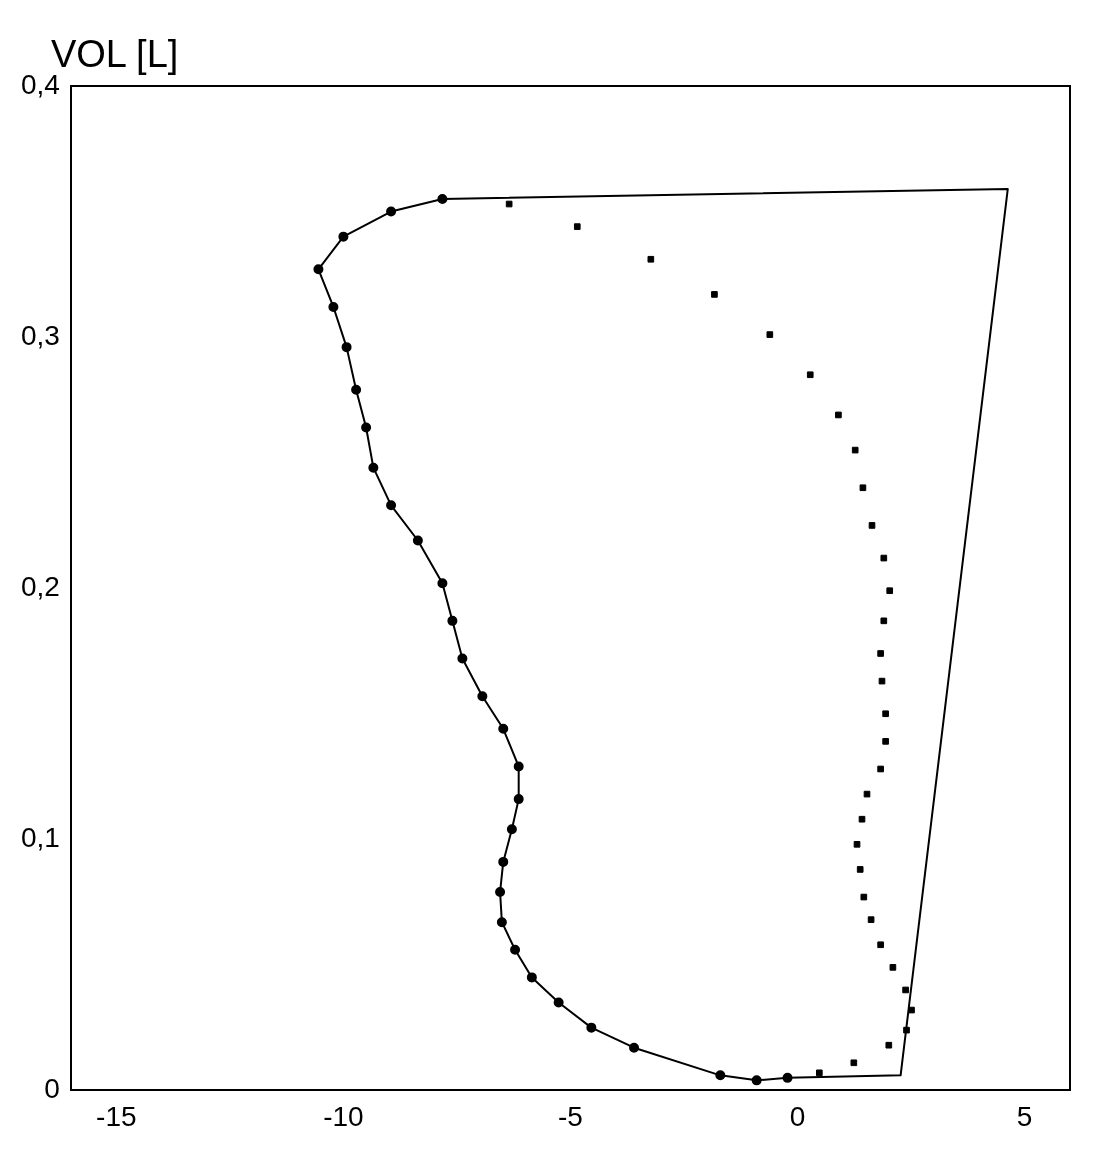 This screenshot has height=1167, width=1118. What do you see at coordinates (343, 1116) in the screenshot?
I see `x-tick-label: -10` at bounding box center [343, 1116].